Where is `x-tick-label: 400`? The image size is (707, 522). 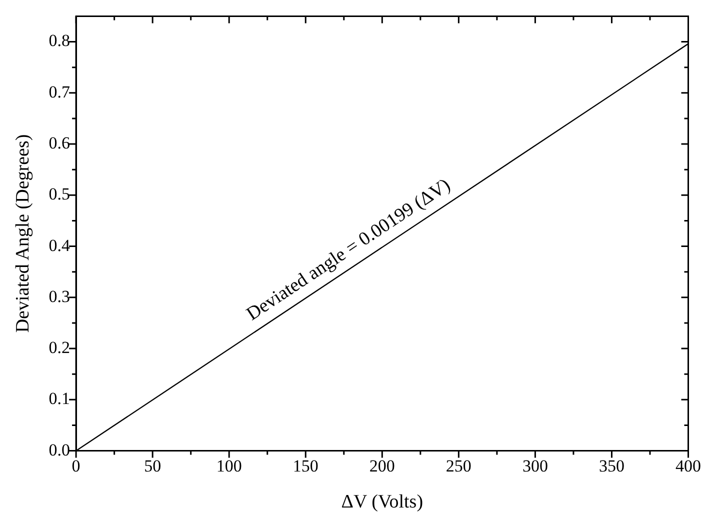 x-tick-label: 400 is located at coordinates (688, 466).